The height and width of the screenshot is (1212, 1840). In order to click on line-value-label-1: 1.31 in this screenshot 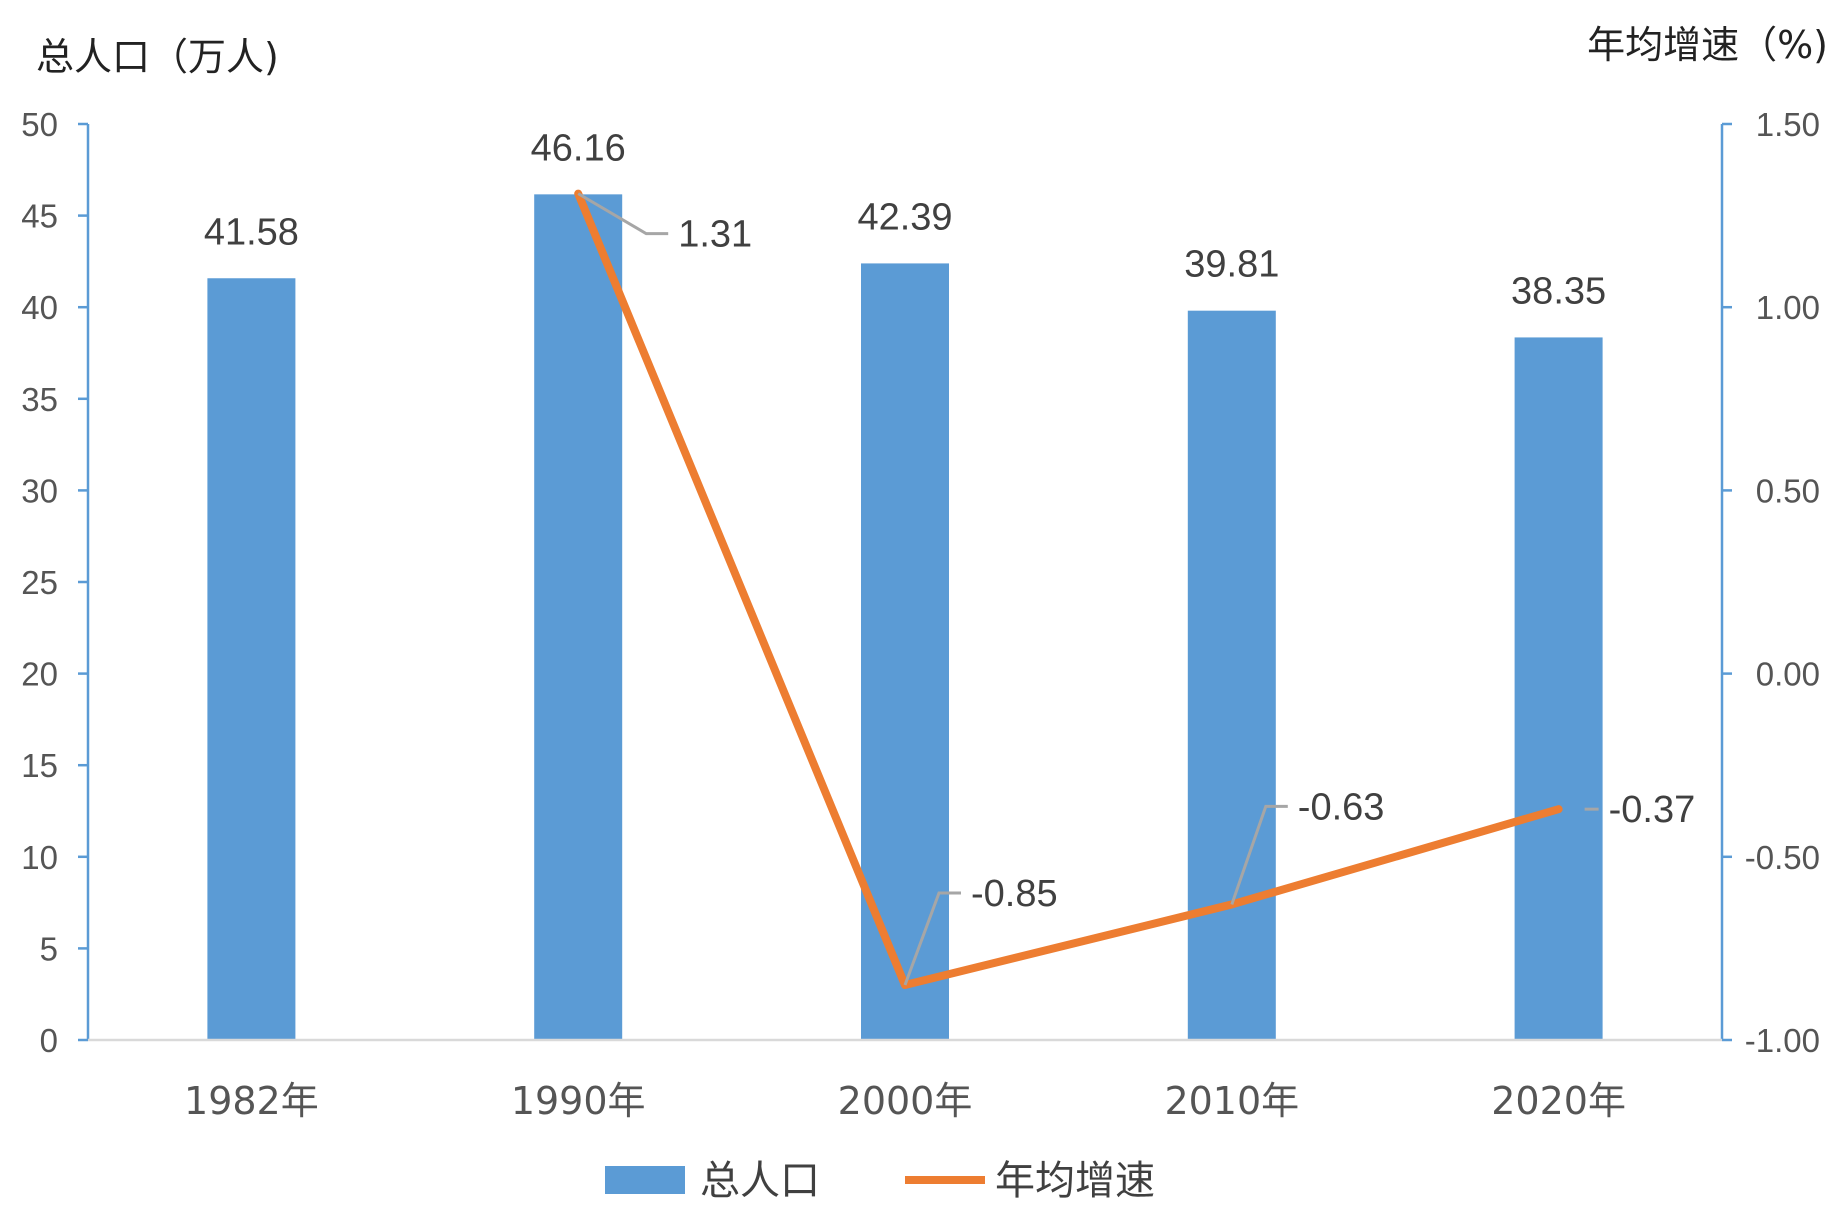, I will do `click(715, 235)`.